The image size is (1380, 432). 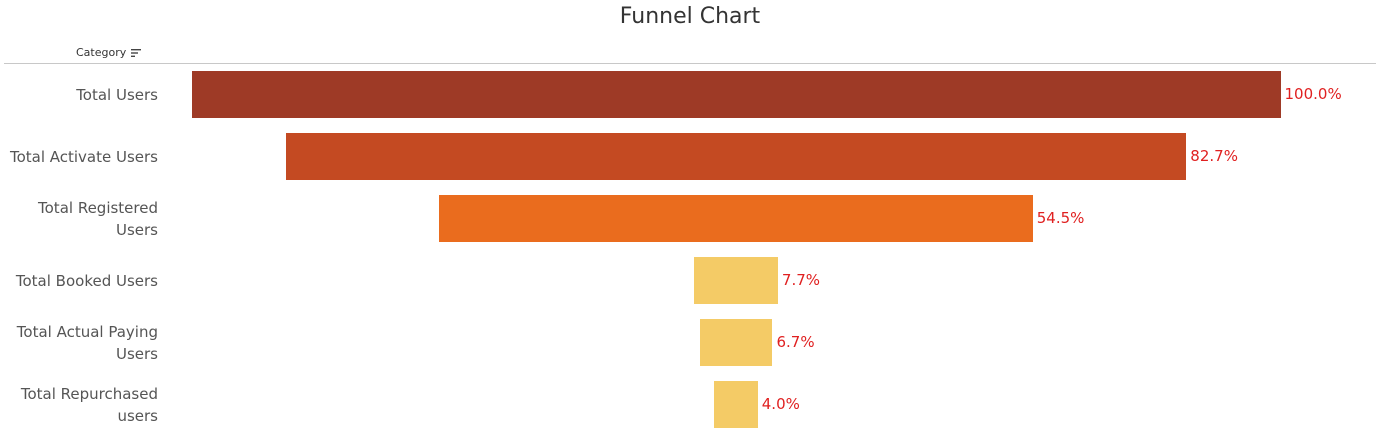 I want to click on header-divider, so click(x=690, y=63).